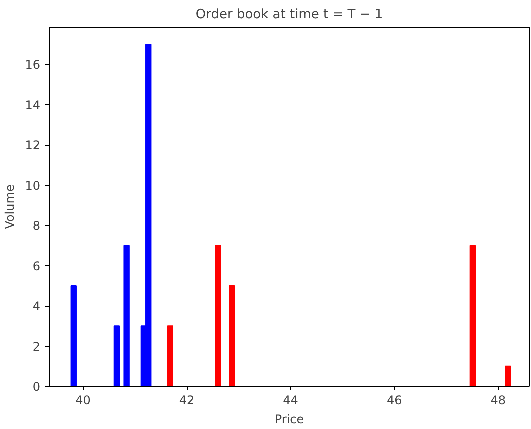  I want to click on y-tick-label: 16, so click(33, 65).